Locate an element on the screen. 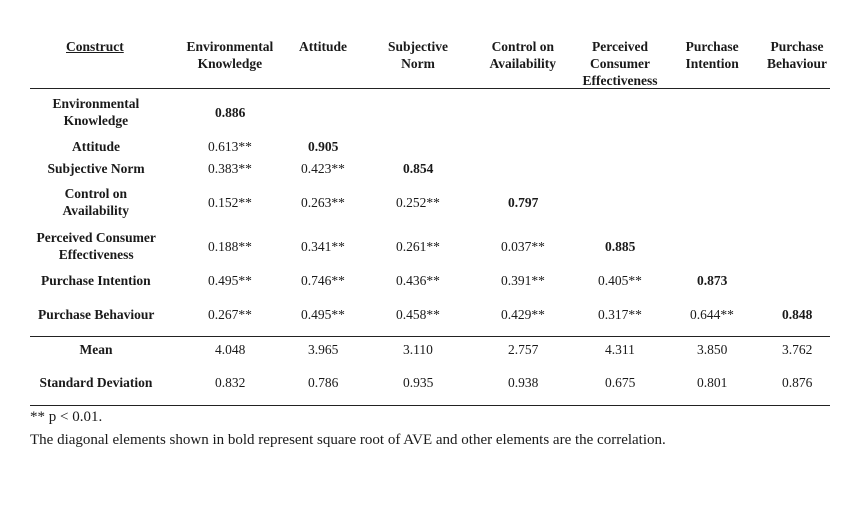 This screenshot has width=860, height=516. row-label: Environmental Knowledge is located at coordinates (96, 112).